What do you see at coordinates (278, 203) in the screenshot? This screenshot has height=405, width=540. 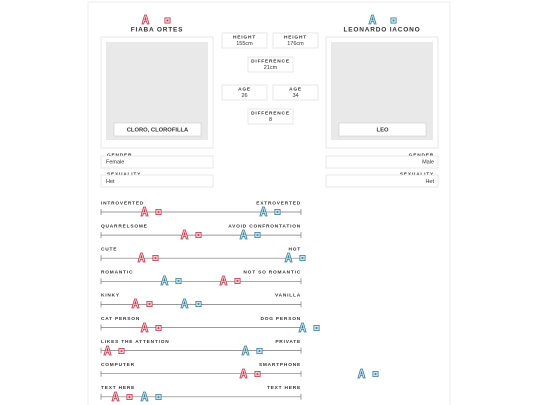 I see `scale-right-label: EXTROVERTED` at bounding box center [278, 203].